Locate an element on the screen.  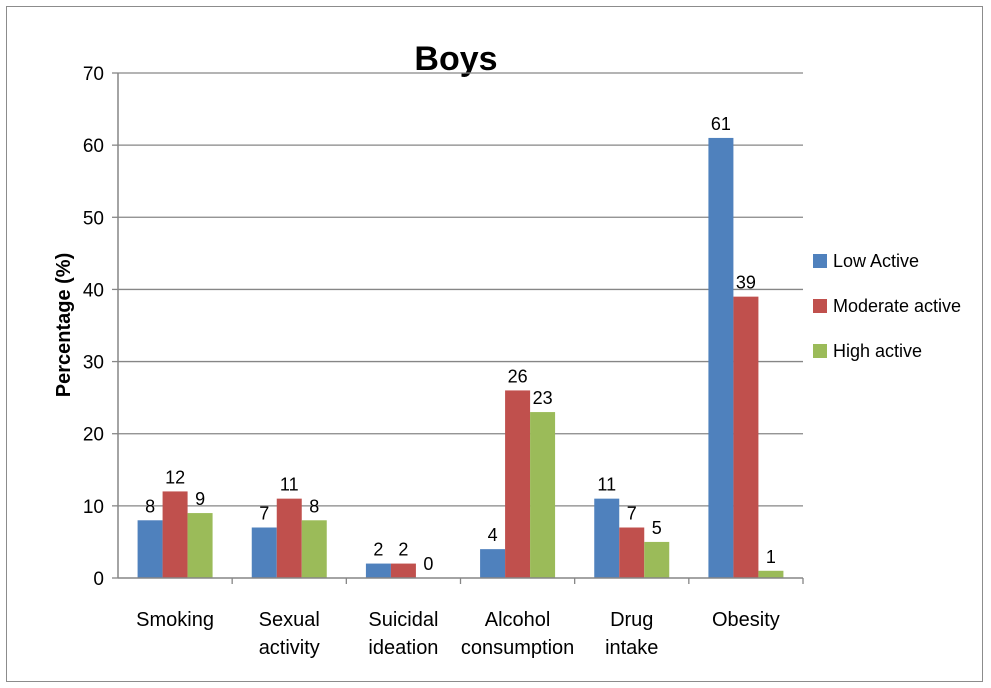
x-tick-label: Sexual activity is located at coordinates (289, 634).